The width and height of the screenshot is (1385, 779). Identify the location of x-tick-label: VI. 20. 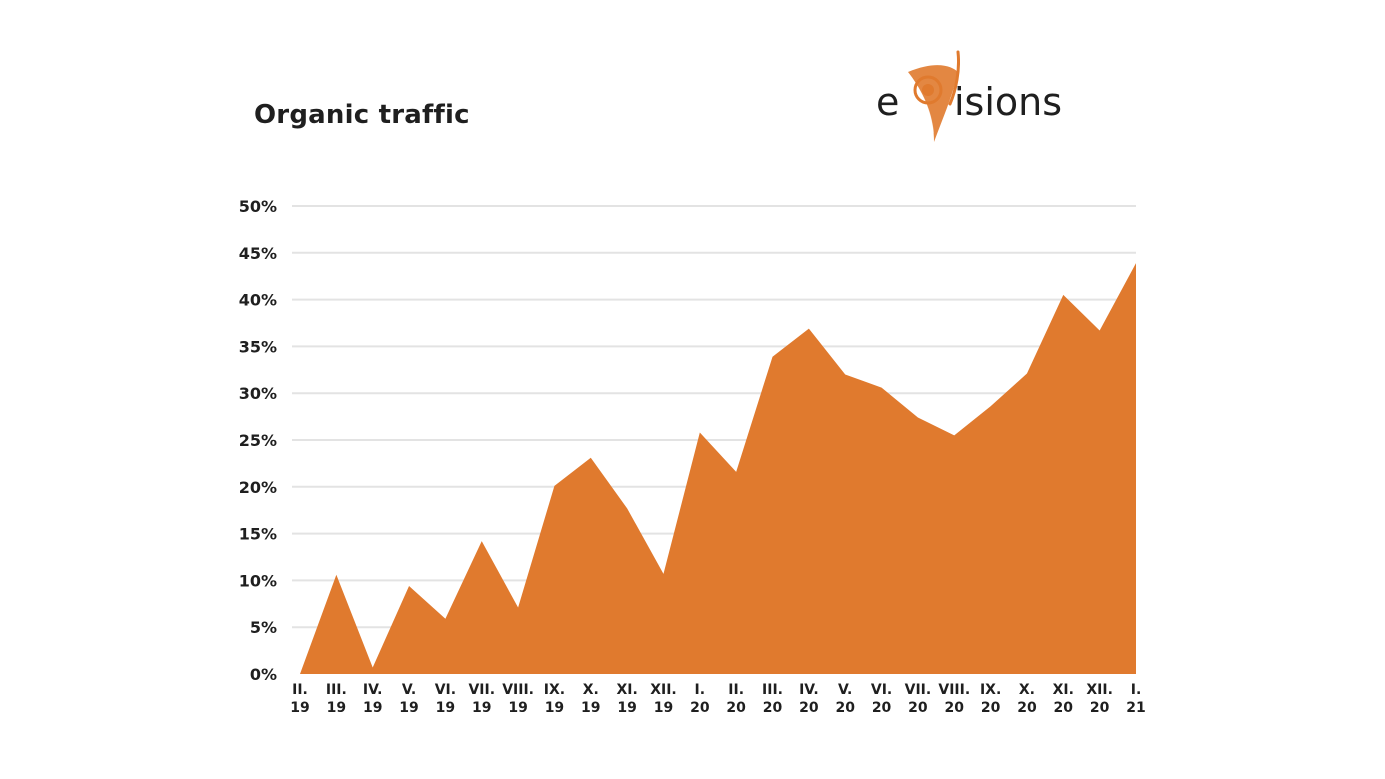
(881, 699).